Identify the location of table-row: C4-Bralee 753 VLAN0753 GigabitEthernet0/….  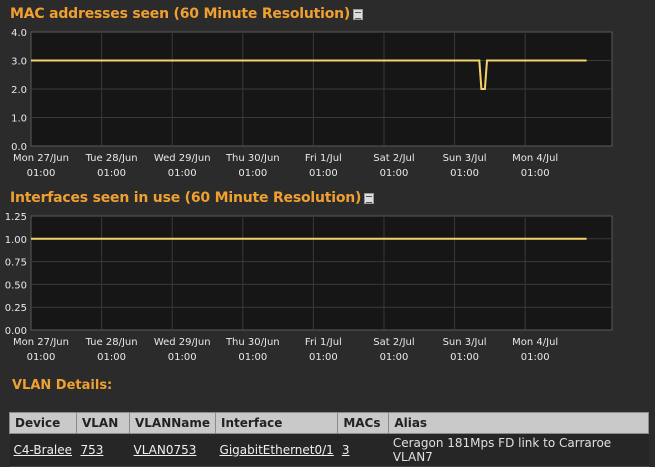
(329, 450).